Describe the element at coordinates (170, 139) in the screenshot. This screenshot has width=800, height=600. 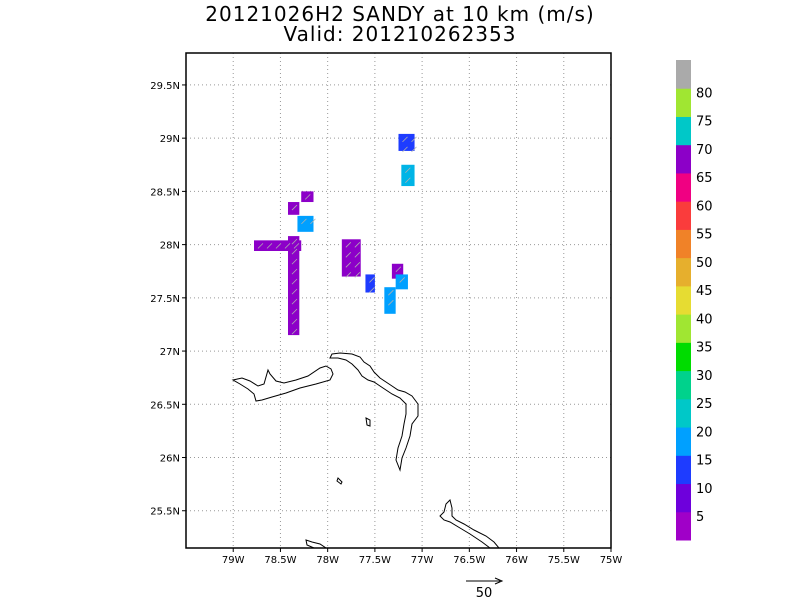
I see `y-tick-label: 29N` at that location.